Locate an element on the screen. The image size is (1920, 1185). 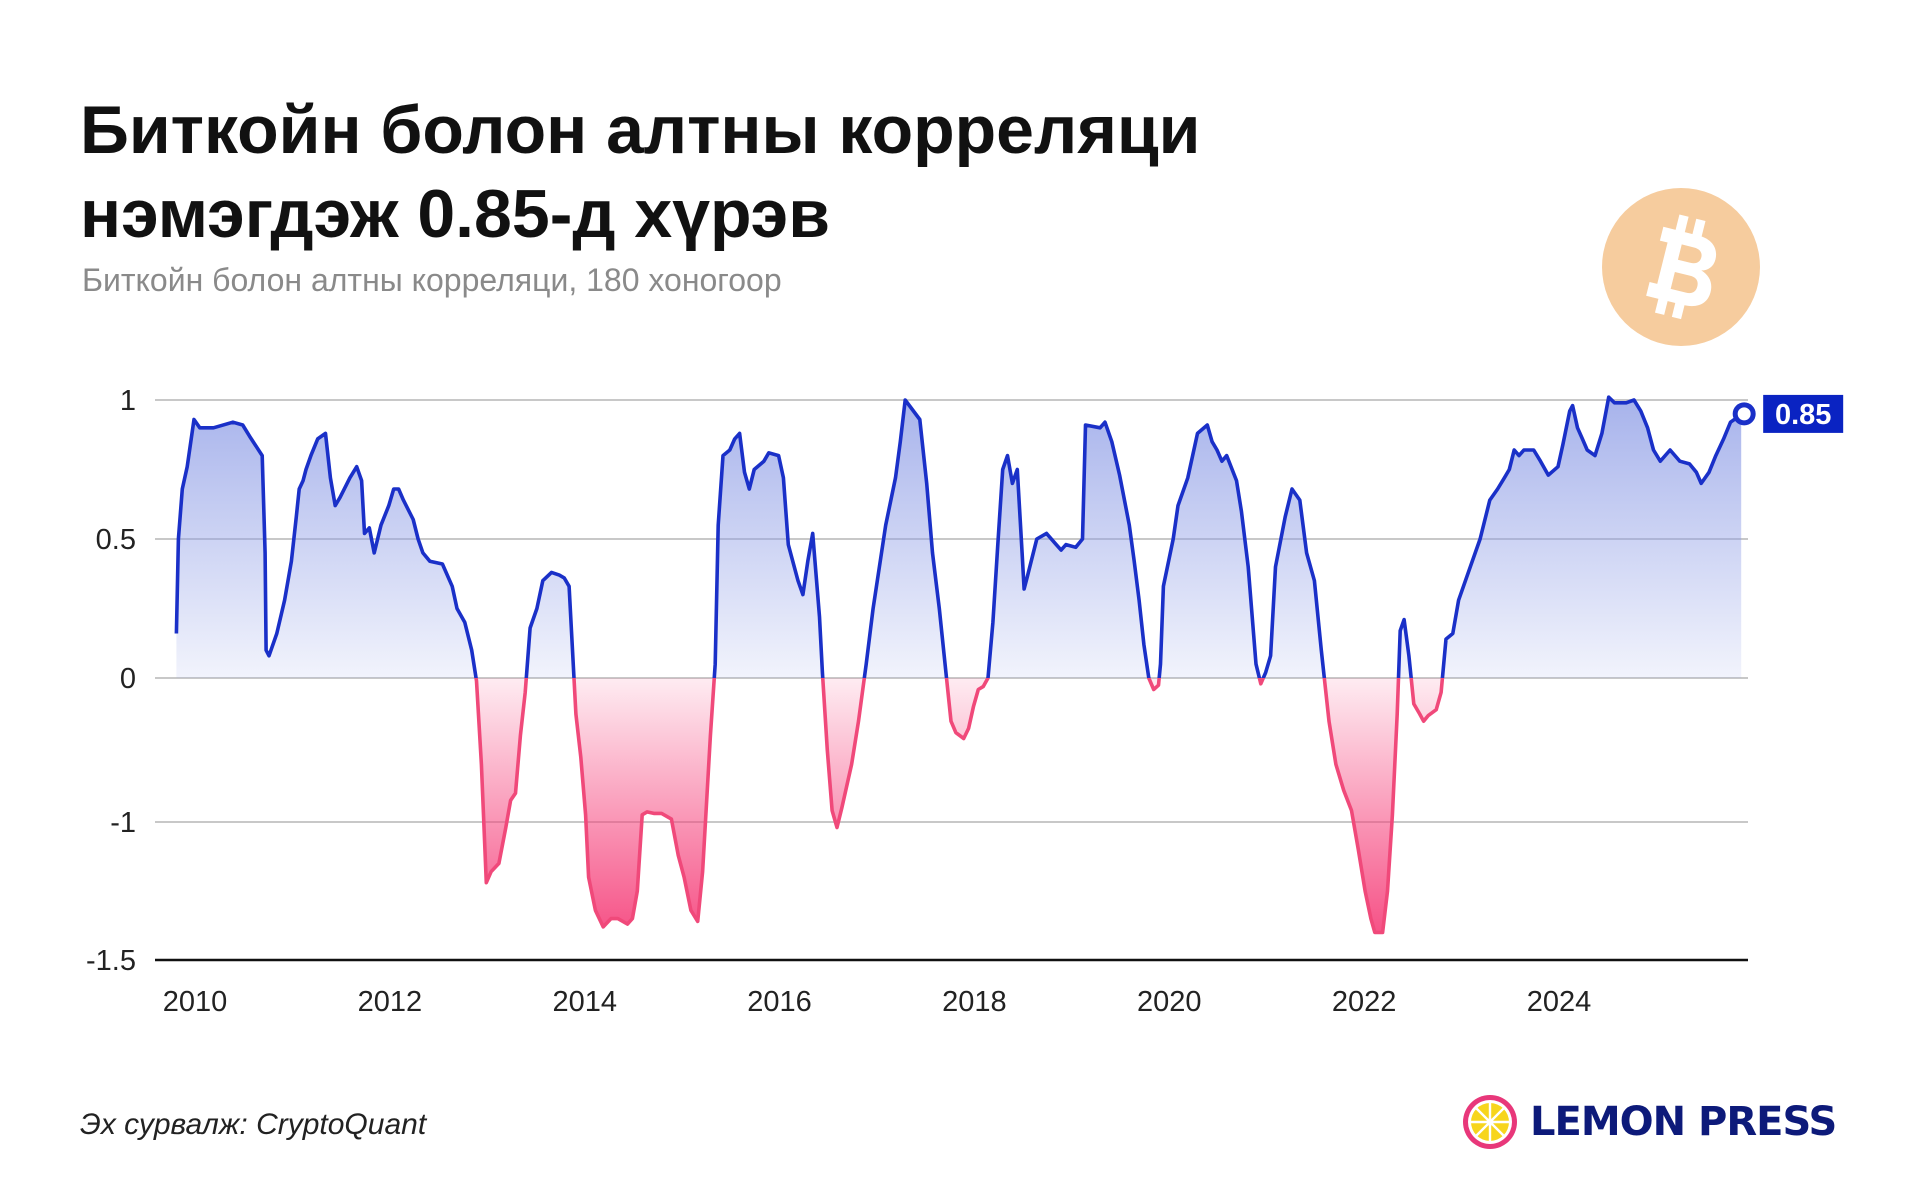
bitcoin-symbol is located at coordinates (1681, 267).